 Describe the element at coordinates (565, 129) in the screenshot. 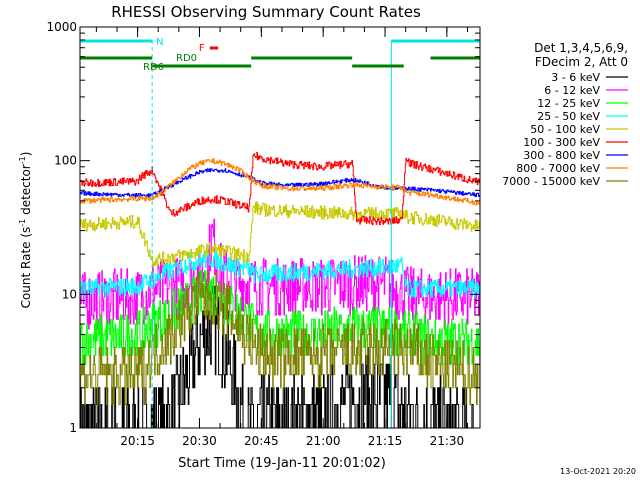

I see `legend-label: 50 - 100 keV` at that location.